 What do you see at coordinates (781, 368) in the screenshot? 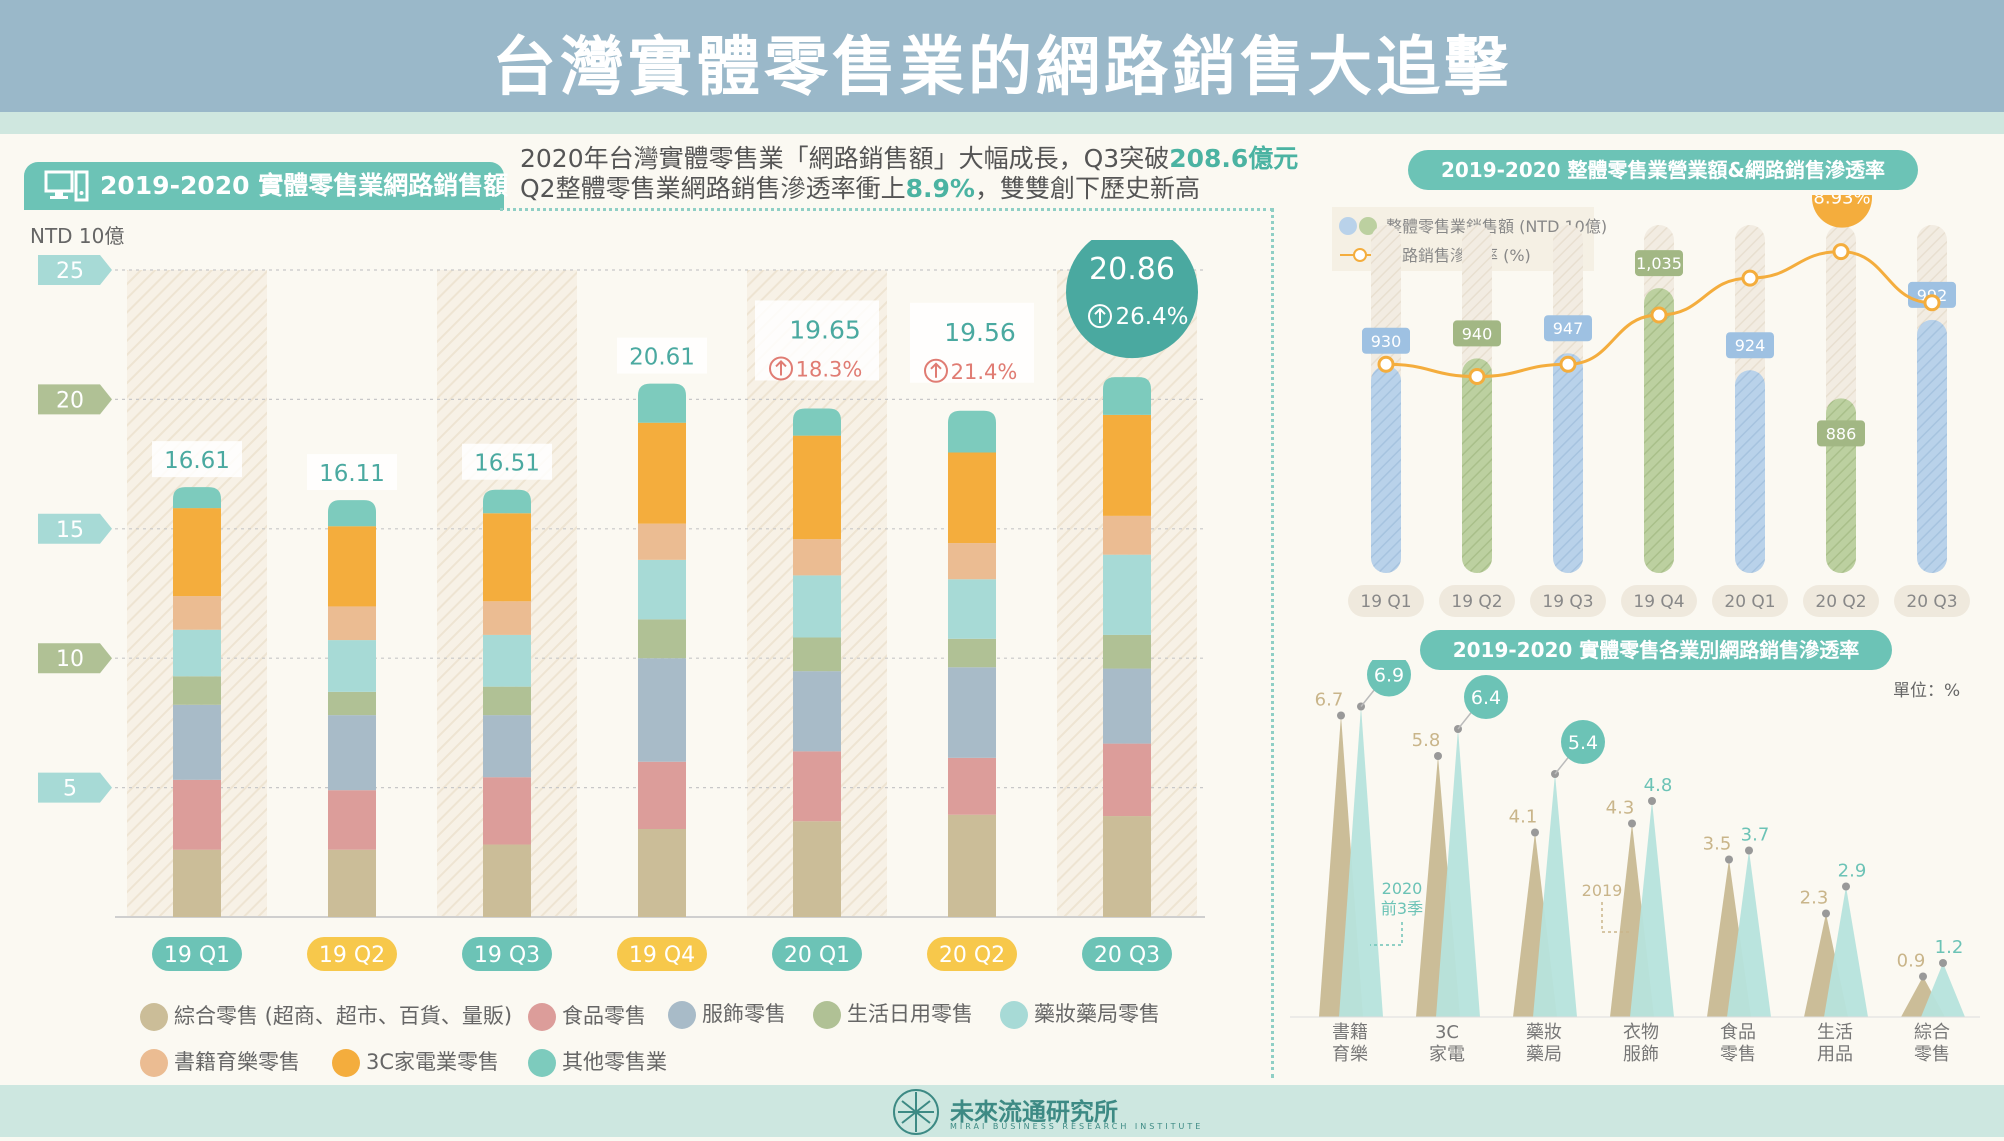
I see `up-arrow-glyph` at bounding box center [781, 368].